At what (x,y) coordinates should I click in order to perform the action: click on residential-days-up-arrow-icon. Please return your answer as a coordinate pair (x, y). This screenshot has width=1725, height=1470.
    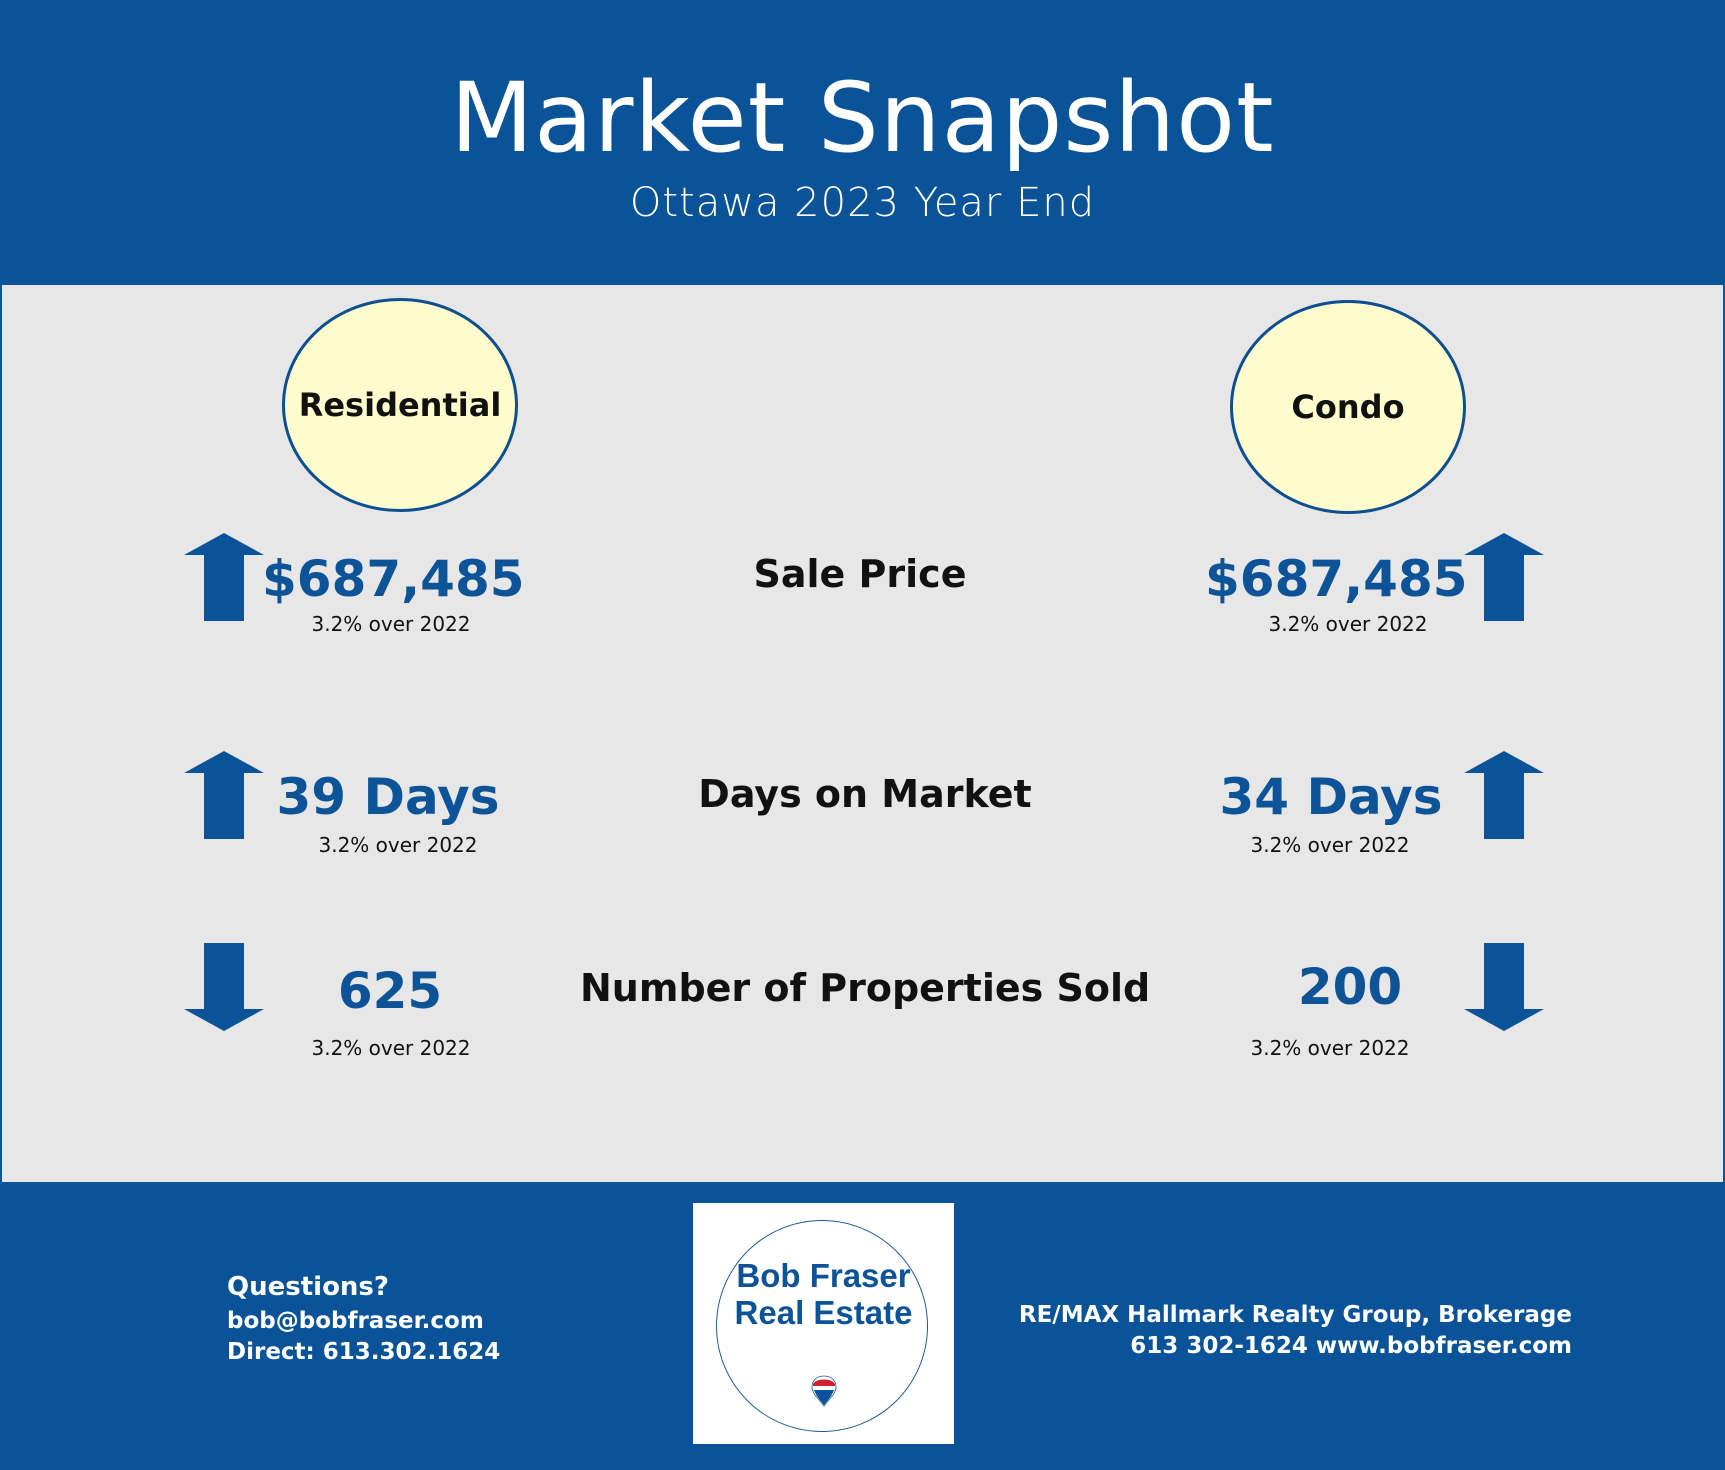
    Looking at the image, I should click on (224, 795).